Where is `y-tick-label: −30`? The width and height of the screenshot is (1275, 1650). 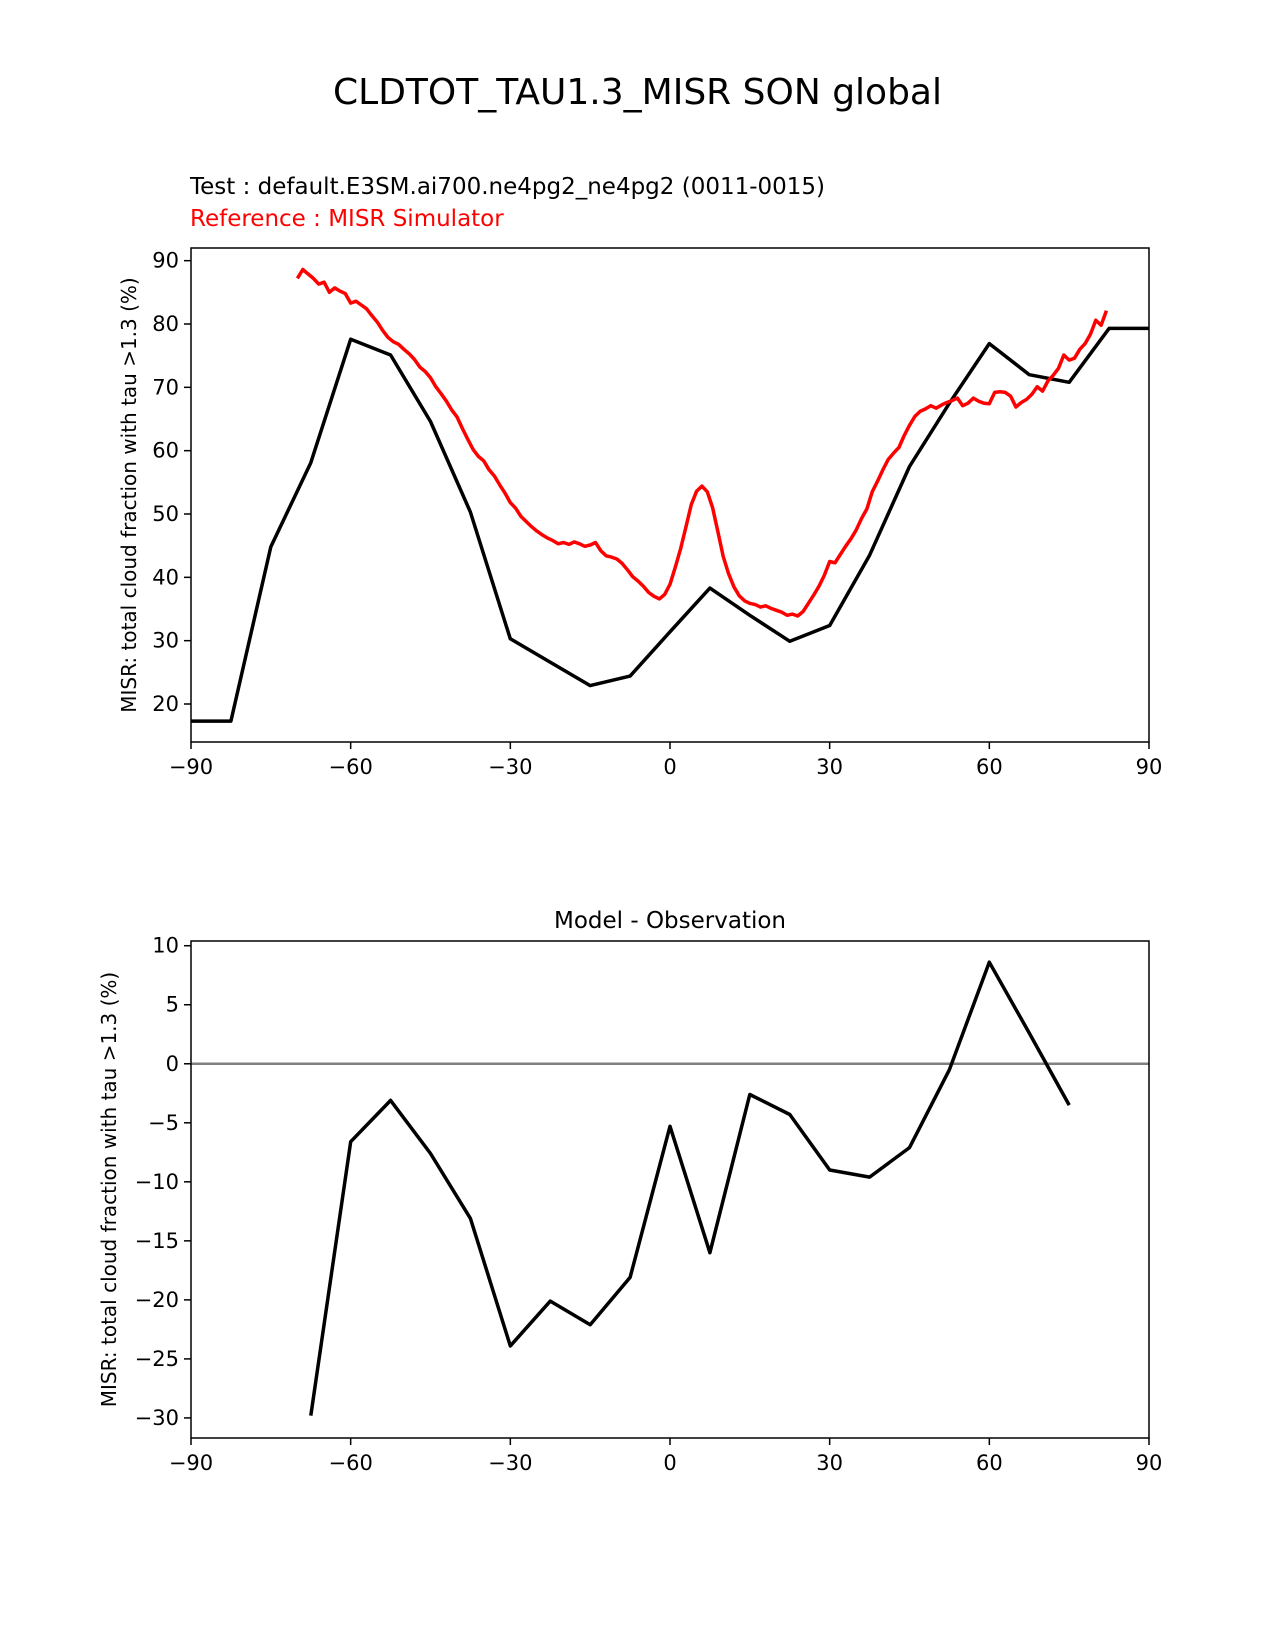
y-tick-label: −30 is located at coordinates (157, 1418).